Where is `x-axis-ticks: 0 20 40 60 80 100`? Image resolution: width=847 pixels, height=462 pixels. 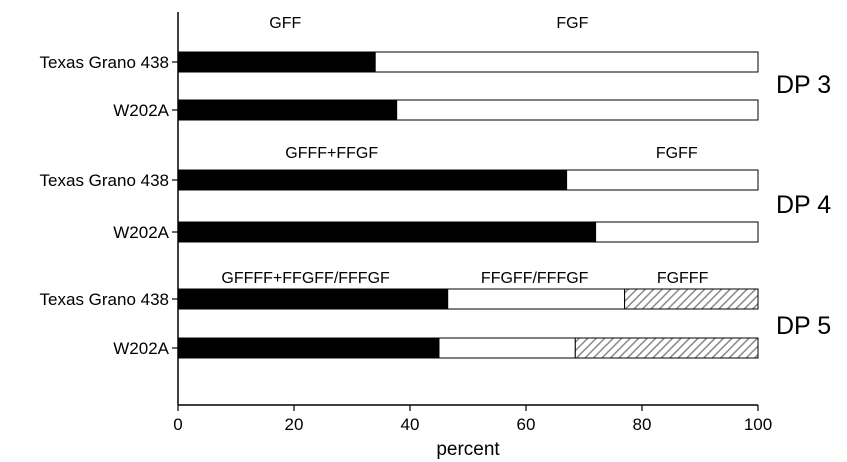
x-axis-ticks: 0 20 40 60 80 100 is located at coordinates (472, 419).